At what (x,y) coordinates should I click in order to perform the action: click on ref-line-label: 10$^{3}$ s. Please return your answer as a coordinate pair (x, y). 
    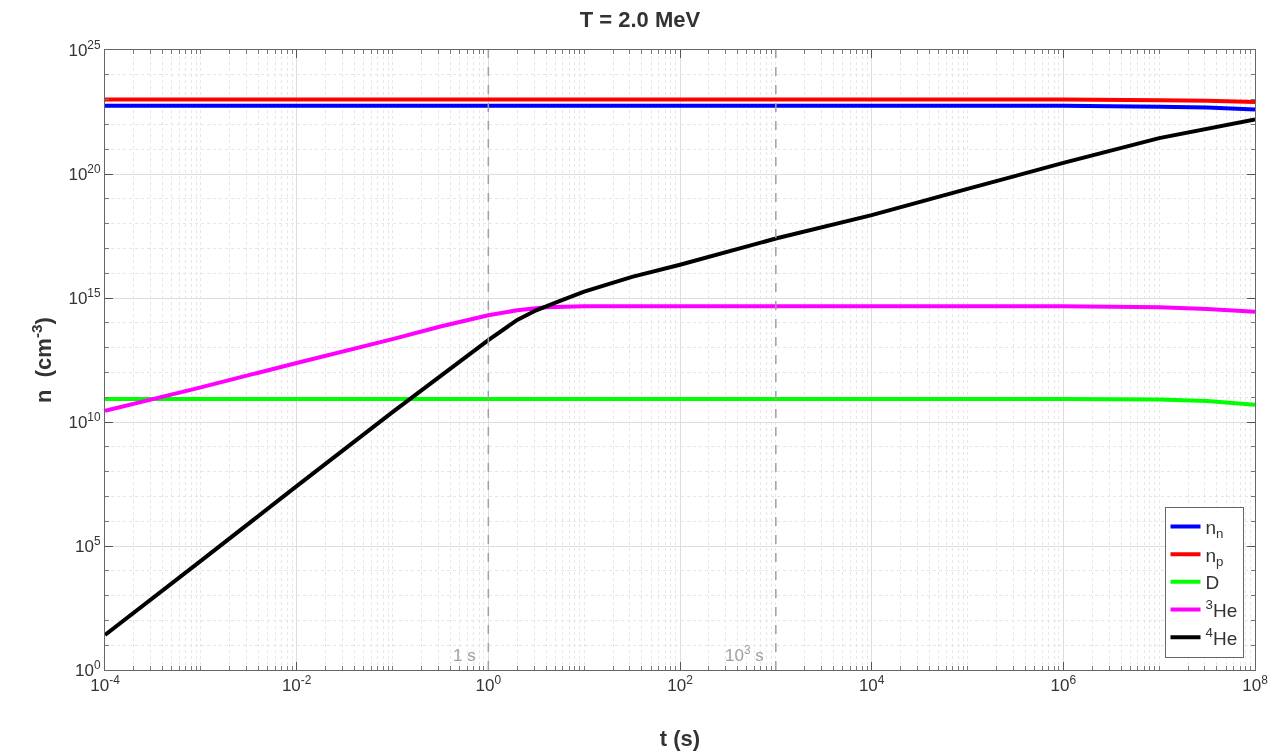
    Looking at the image, I should click on (744, 654).